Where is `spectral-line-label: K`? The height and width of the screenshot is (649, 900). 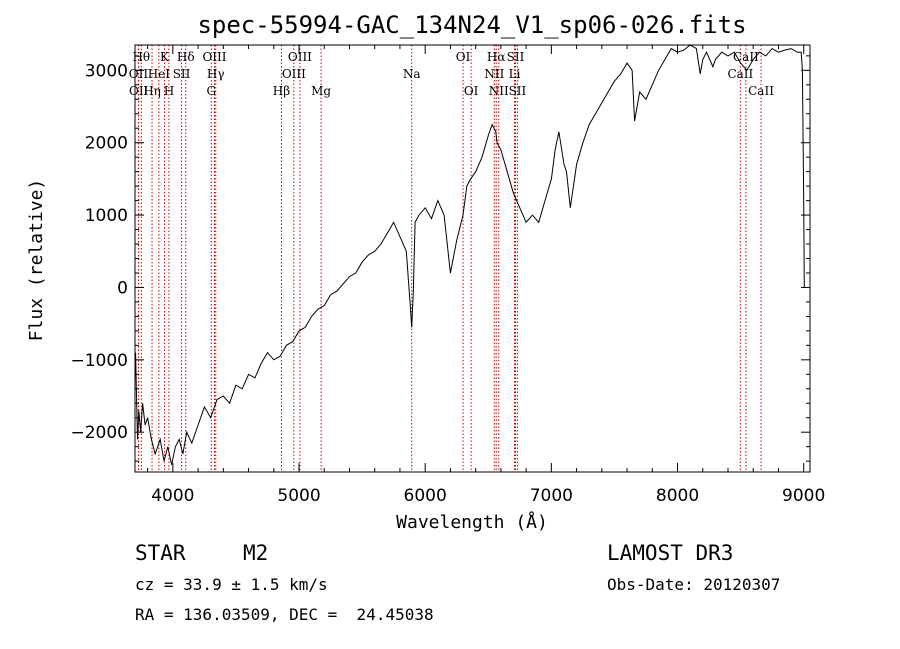 spectral-line-label: K is located at coordinates (165, 57).